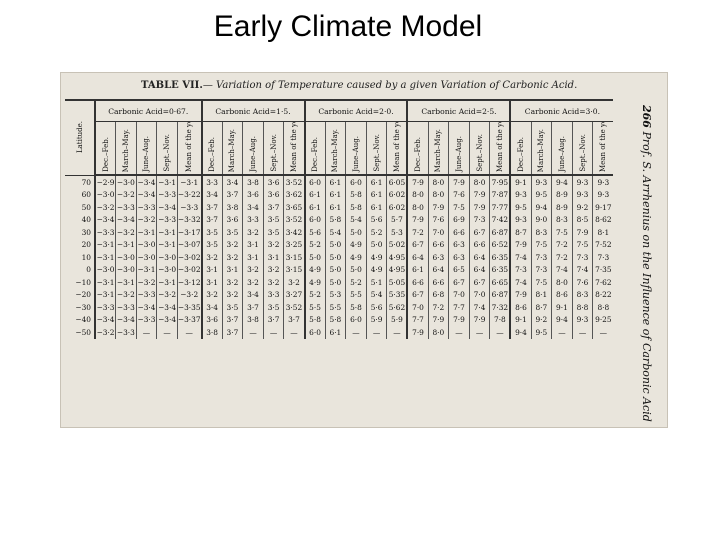 The height and width of the screenshot is (540, 720). I want to click on season-header-label: June–Aug., so click(458, 154).